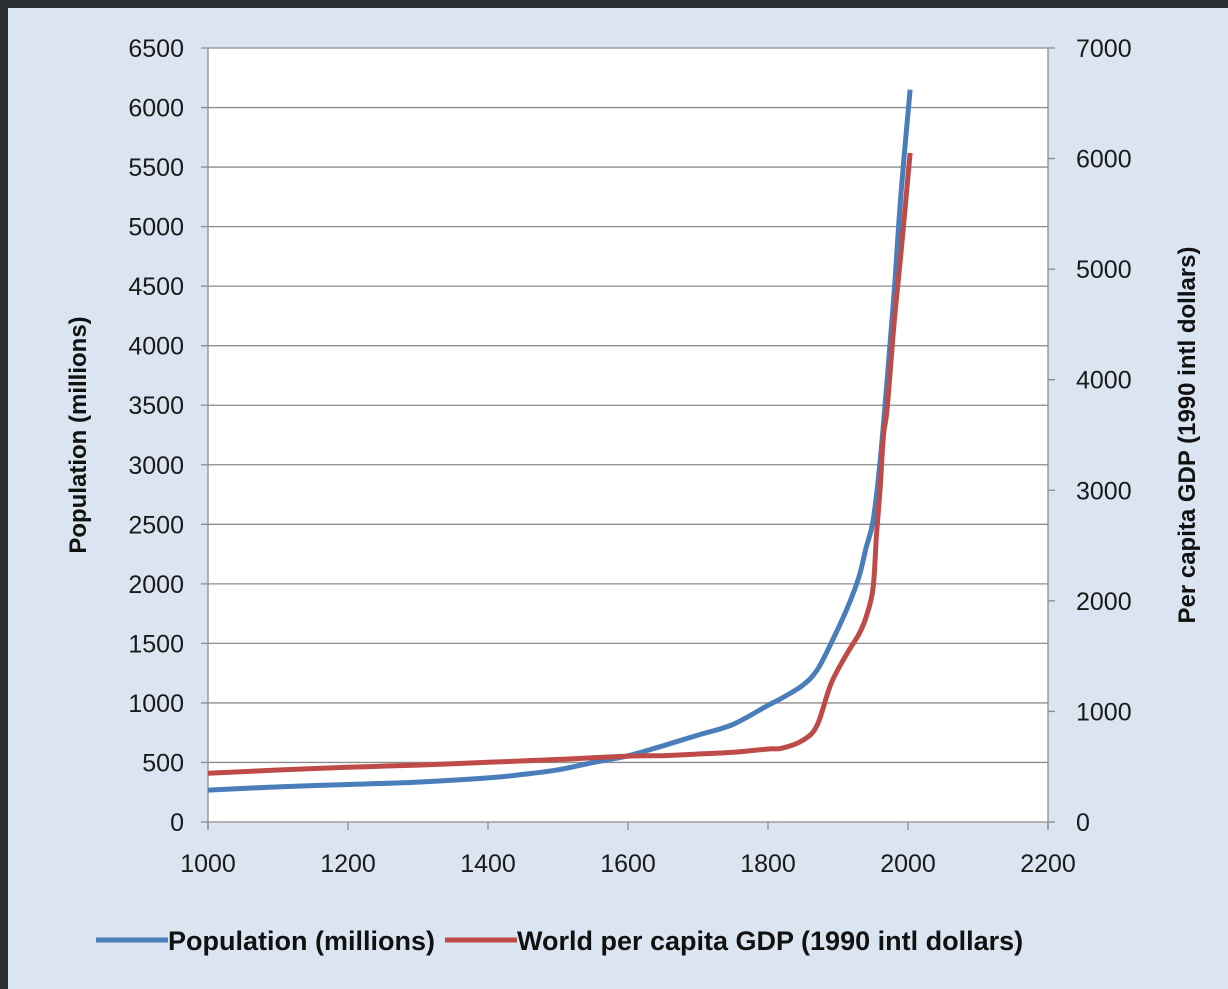  Describe the element at coordinates (1104, 602) in the screenshot. I see `y2-tick-label-2000: 2000` at that location.